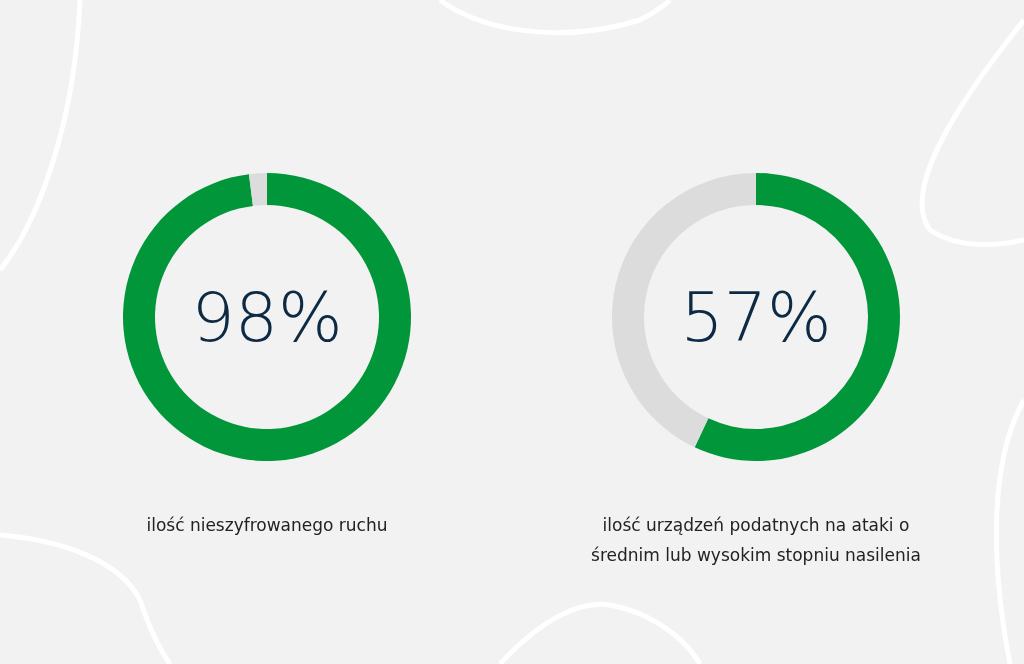  What do you see at coordinates (756, 317) in the screenshot?
I see `data-label: 57%` at bounding box center [756, 317].